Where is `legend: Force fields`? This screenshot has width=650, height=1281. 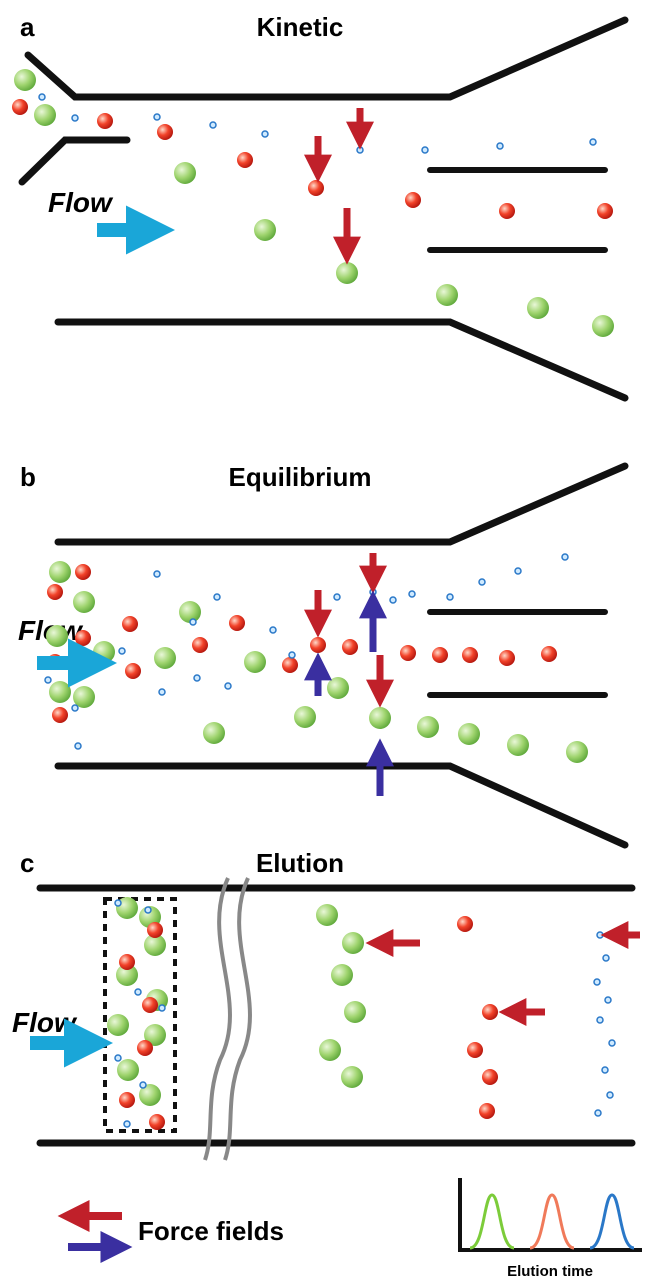
legend: Force fields is located at coordinates (170, 1231).